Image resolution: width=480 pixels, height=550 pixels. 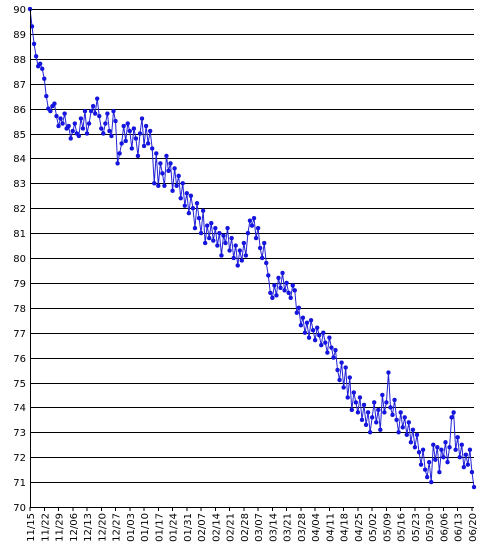 What do you see at coordinates (316, 527) in the screenshot?
I see `x-tick-label: 04/04` at bounding box center [316, 527].